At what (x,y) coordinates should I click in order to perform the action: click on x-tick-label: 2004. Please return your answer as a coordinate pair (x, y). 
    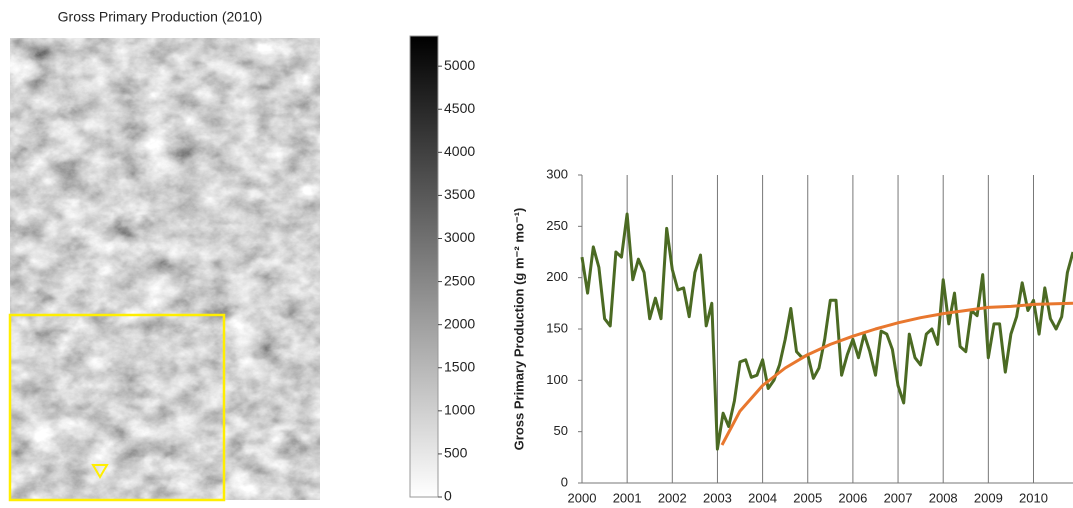
    Looking at the image, I should click on (762, 497).